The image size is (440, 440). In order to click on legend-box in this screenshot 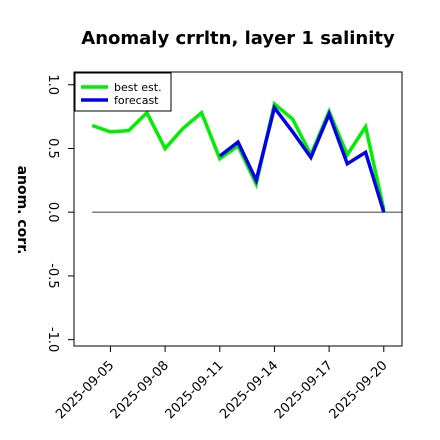, I will do `click(123, 92)`.